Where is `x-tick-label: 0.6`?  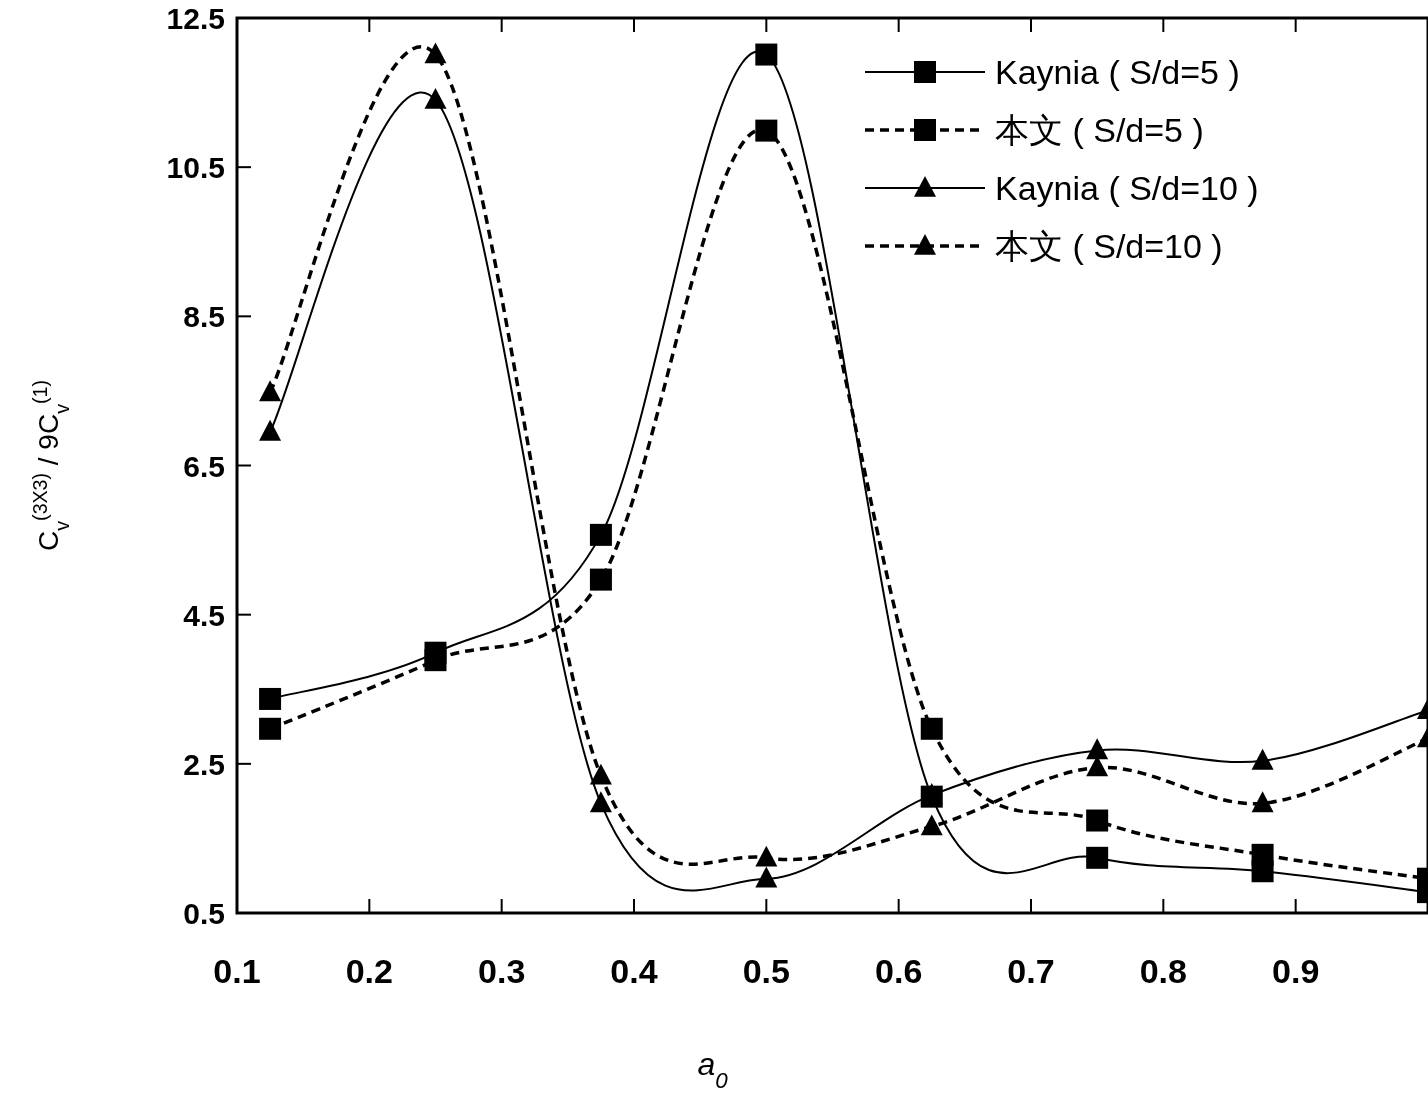
x-tick-label: 0.6 is located at coordinates (899, 971).